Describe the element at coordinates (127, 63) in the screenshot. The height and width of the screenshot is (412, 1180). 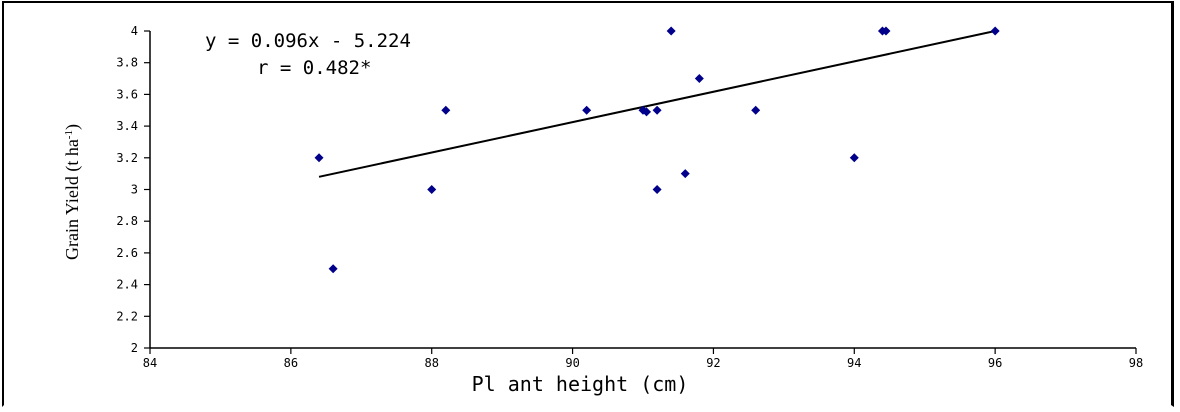
I see `y-tick-label: 3.8` at that location.